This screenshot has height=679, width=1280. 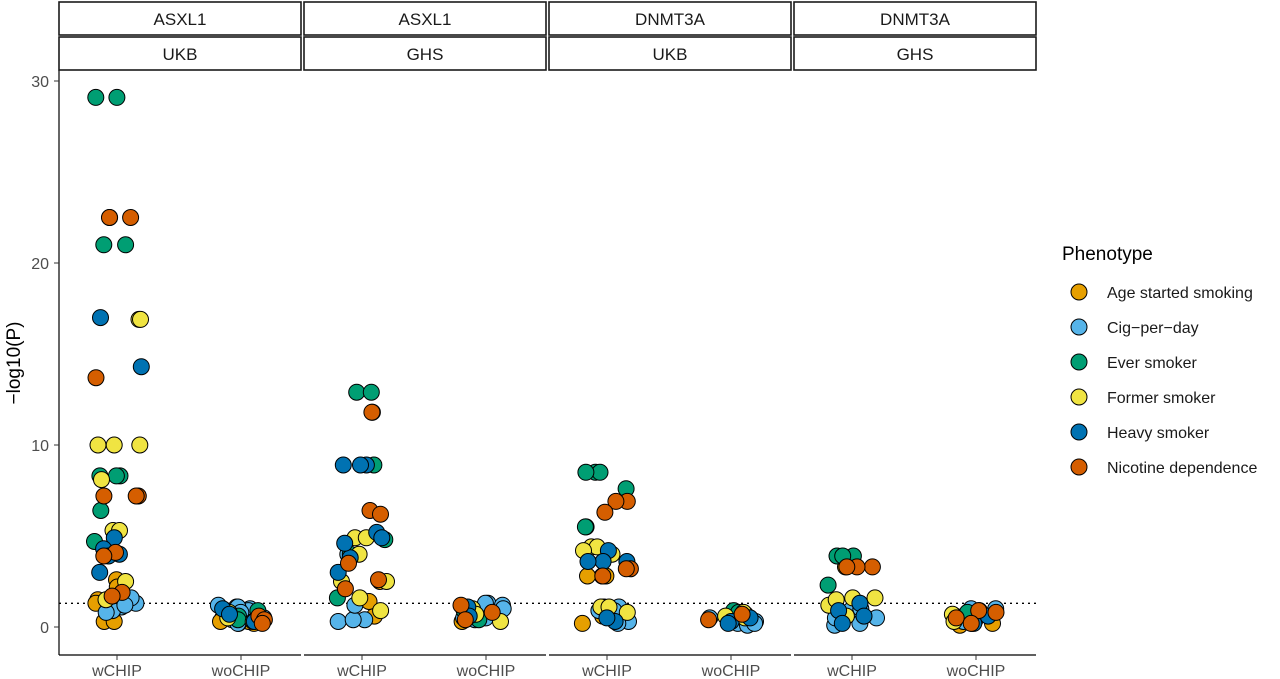 What do you see at coordinates (40, 82) in the screenshot?
I see `y-tick-label: 30` at bounding box center [40, 82].